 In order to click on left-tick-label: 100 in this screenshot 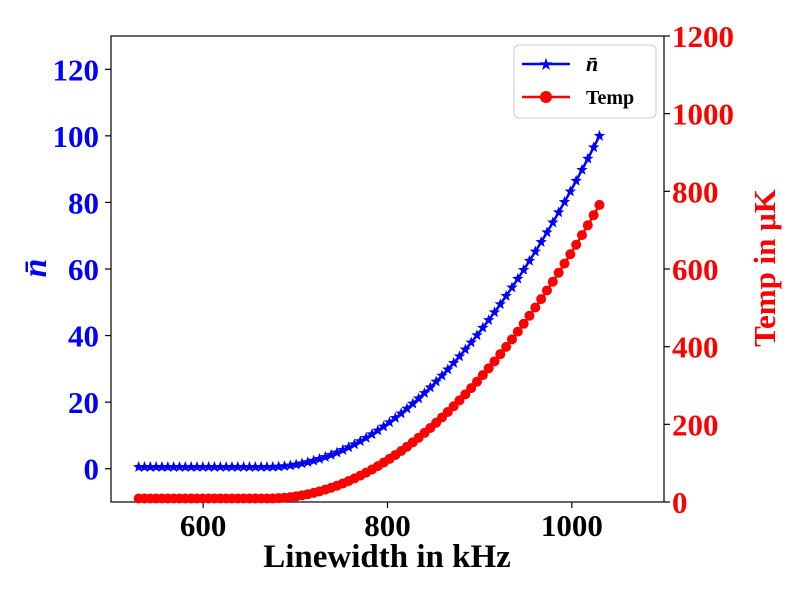, I will do `click(76, 136)`.